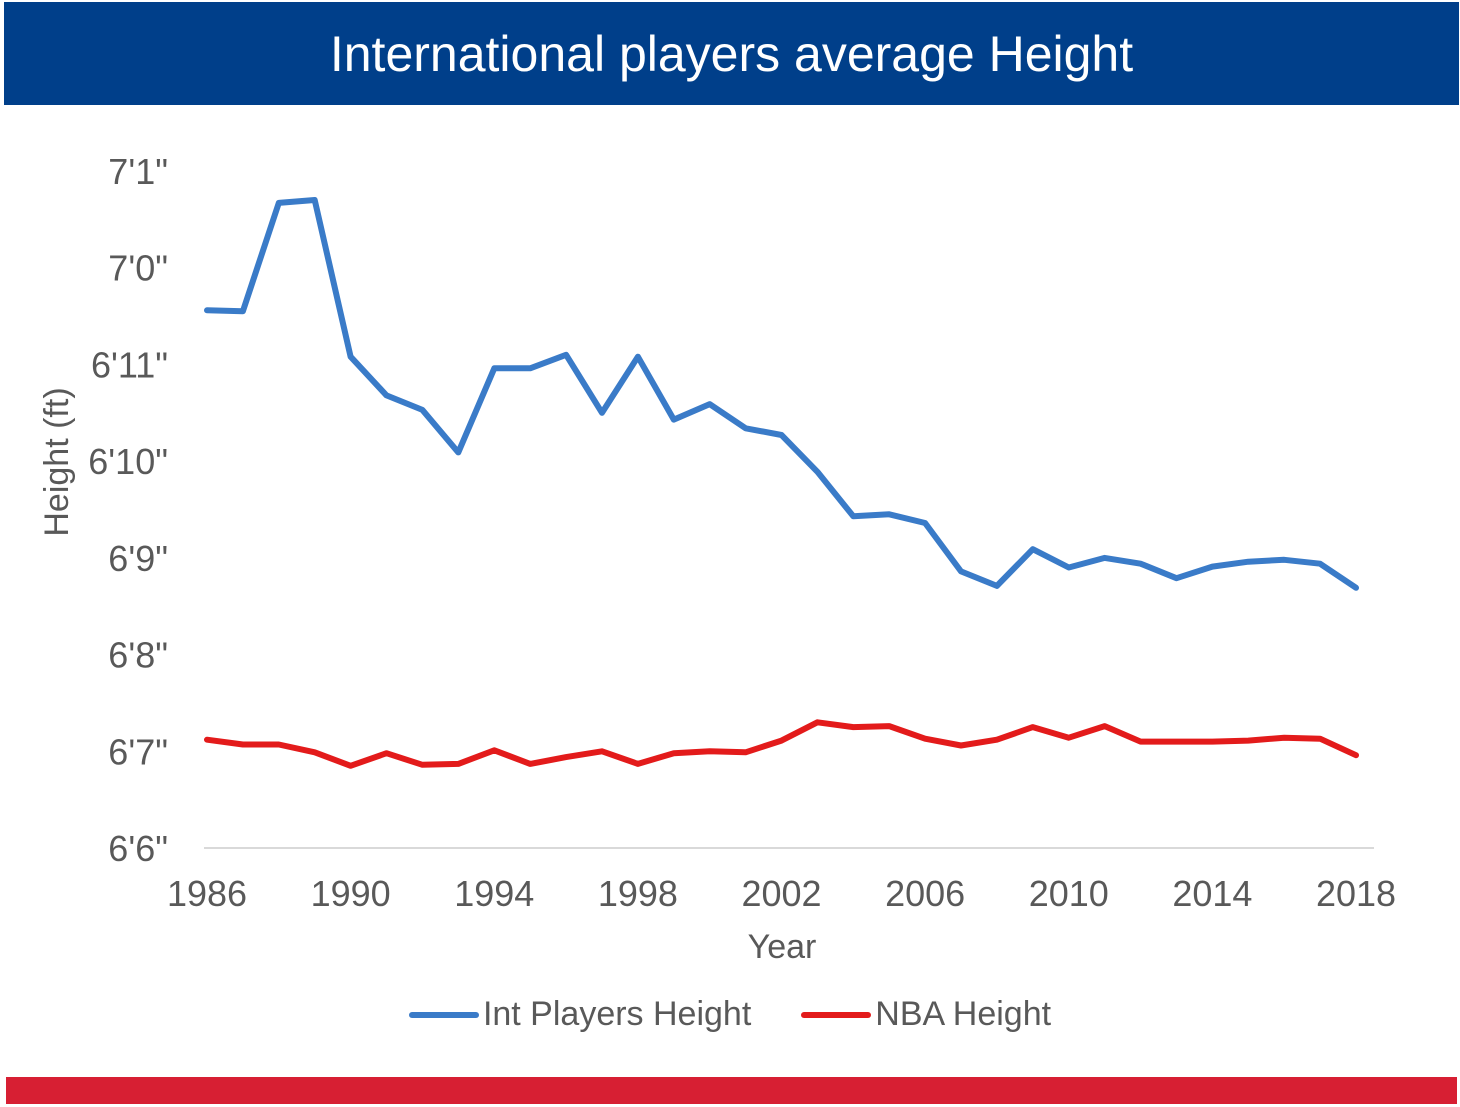  What do you see at coordinates (963, 1014) in the screenshot?
I see `legend-label-nba: NBA Height` at bounding box center [963, 1014].